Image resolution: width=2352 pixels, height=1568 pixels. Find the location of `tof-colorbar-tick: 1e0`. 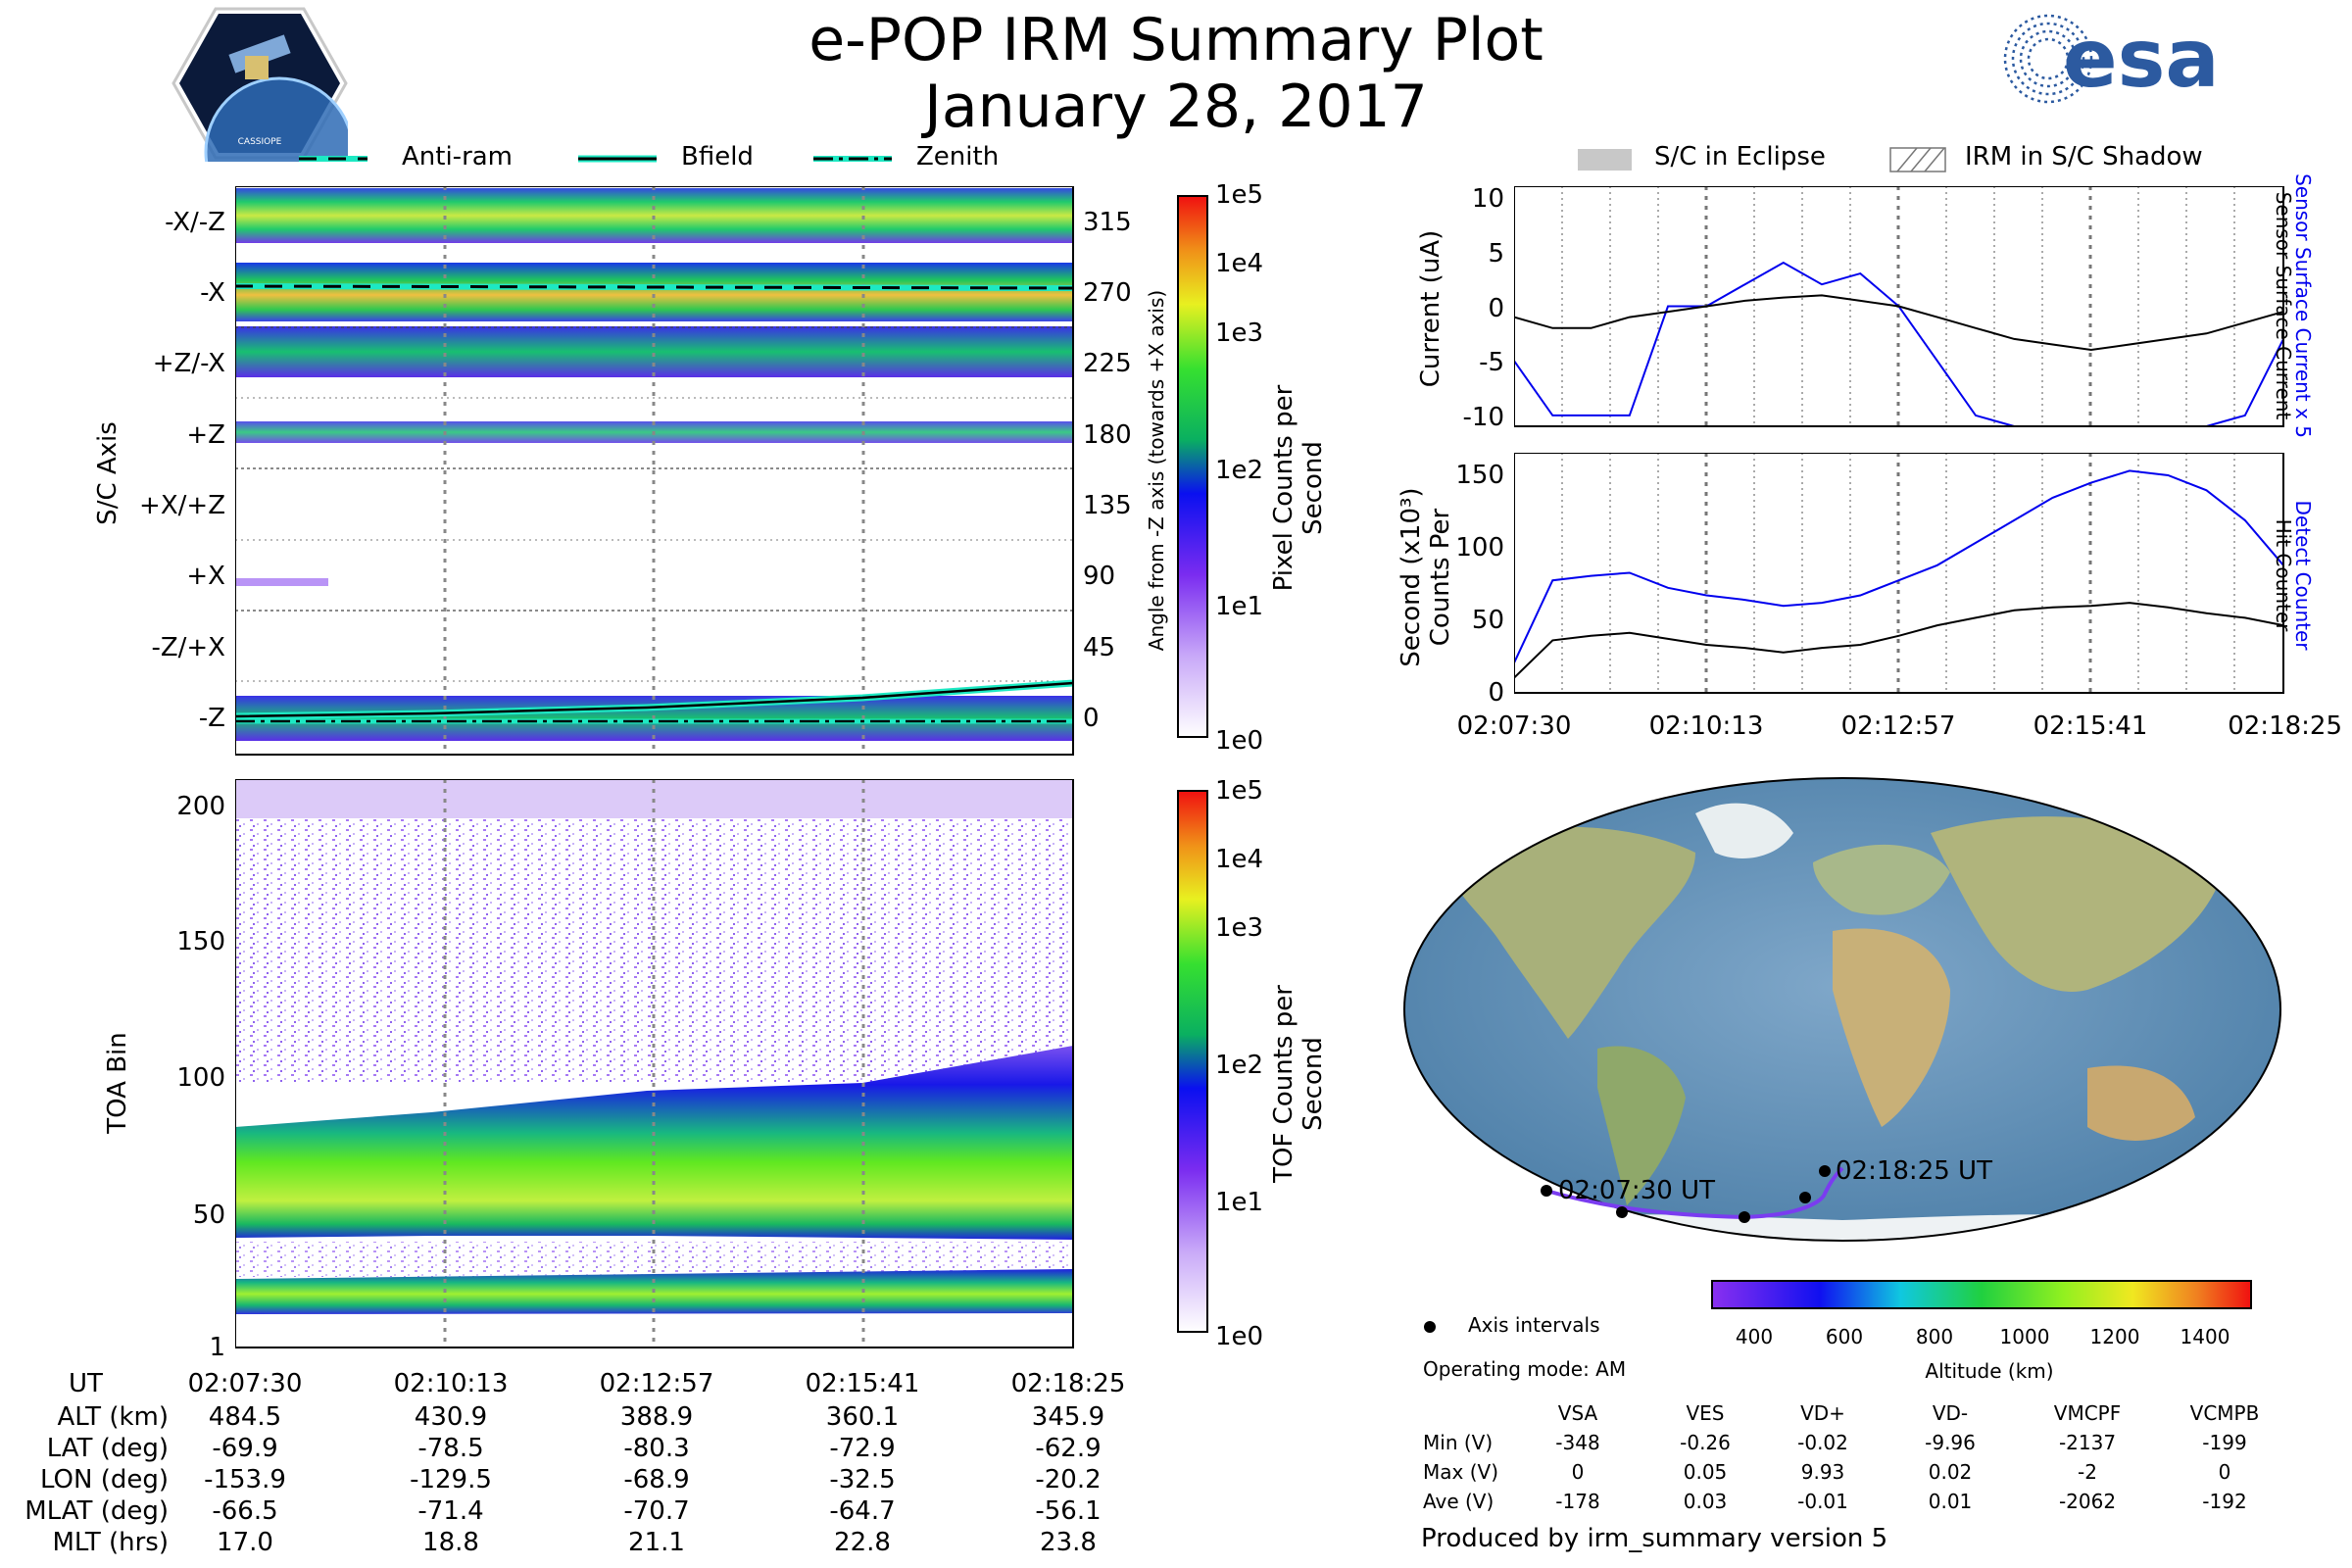

tof-colorbar-tick: 1e0 is located at coordinates (1239, 1336).